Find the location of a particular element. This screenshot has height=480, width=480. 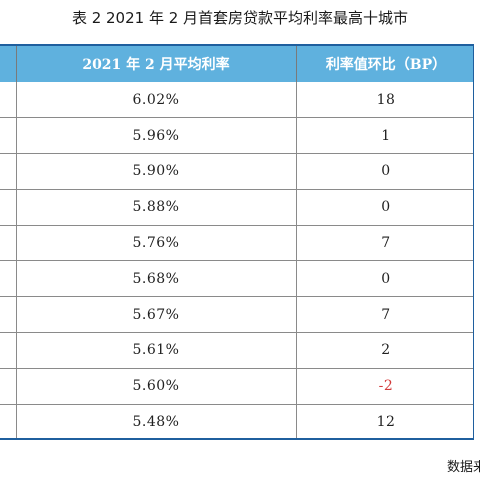

avg-rate-cell: 5.68% is located at coordinates (156, 279).